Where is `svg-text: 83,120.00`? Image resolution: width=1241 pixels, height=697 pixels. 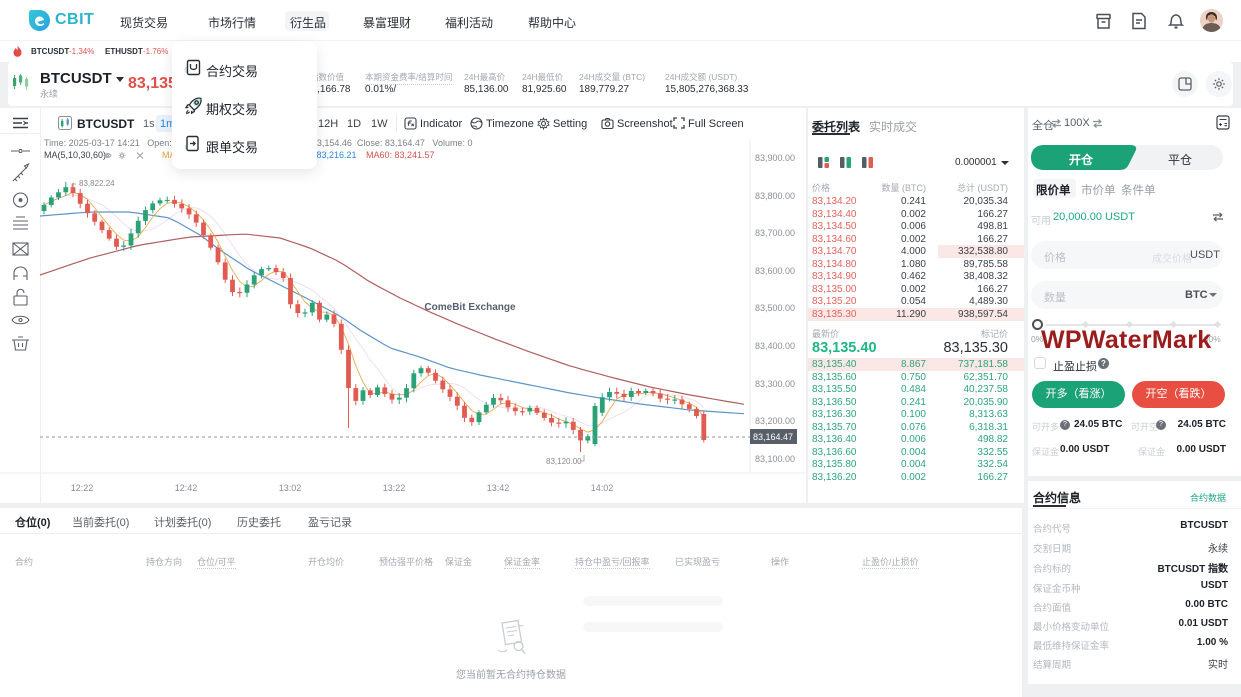
svg-text: 83,120.00 is located at coordinates (564, 461).